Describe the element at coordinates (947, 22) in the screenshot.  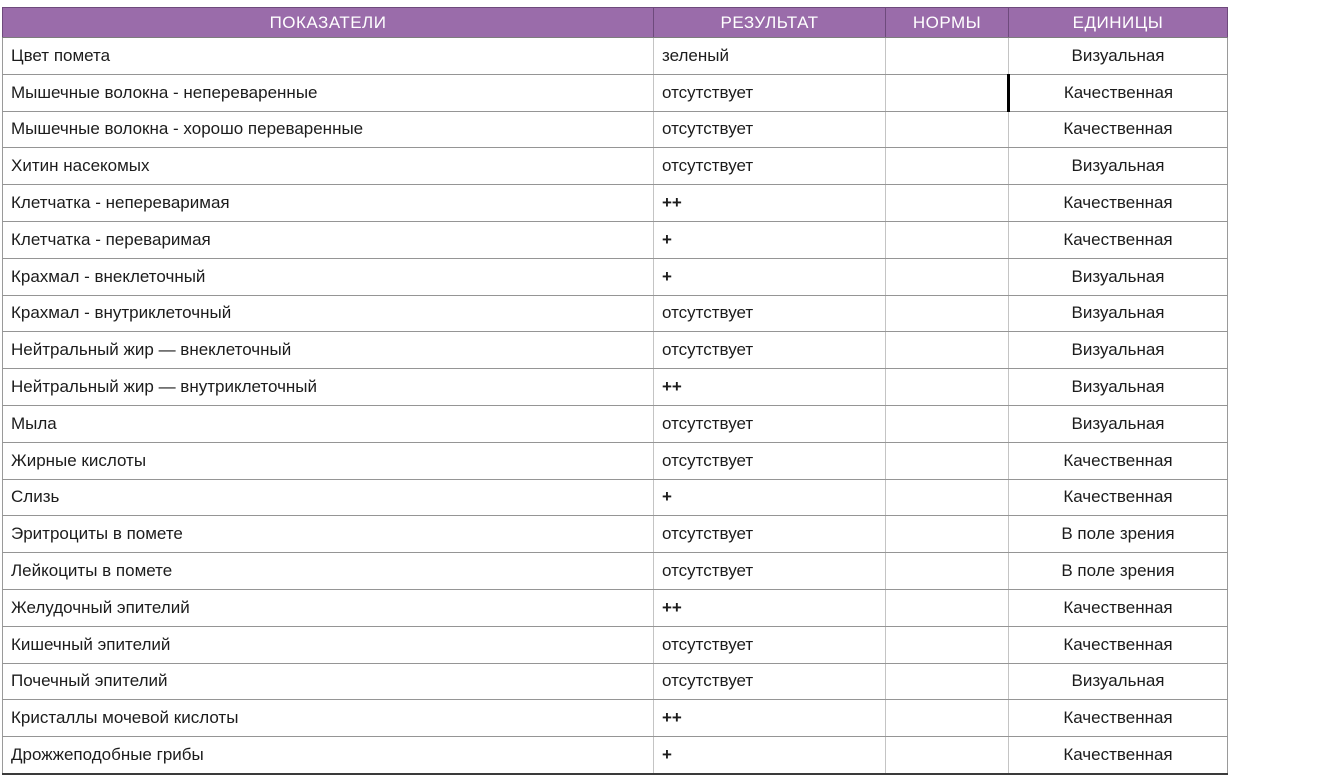
I see `column-header-norms: НОРМЫ` at that location.